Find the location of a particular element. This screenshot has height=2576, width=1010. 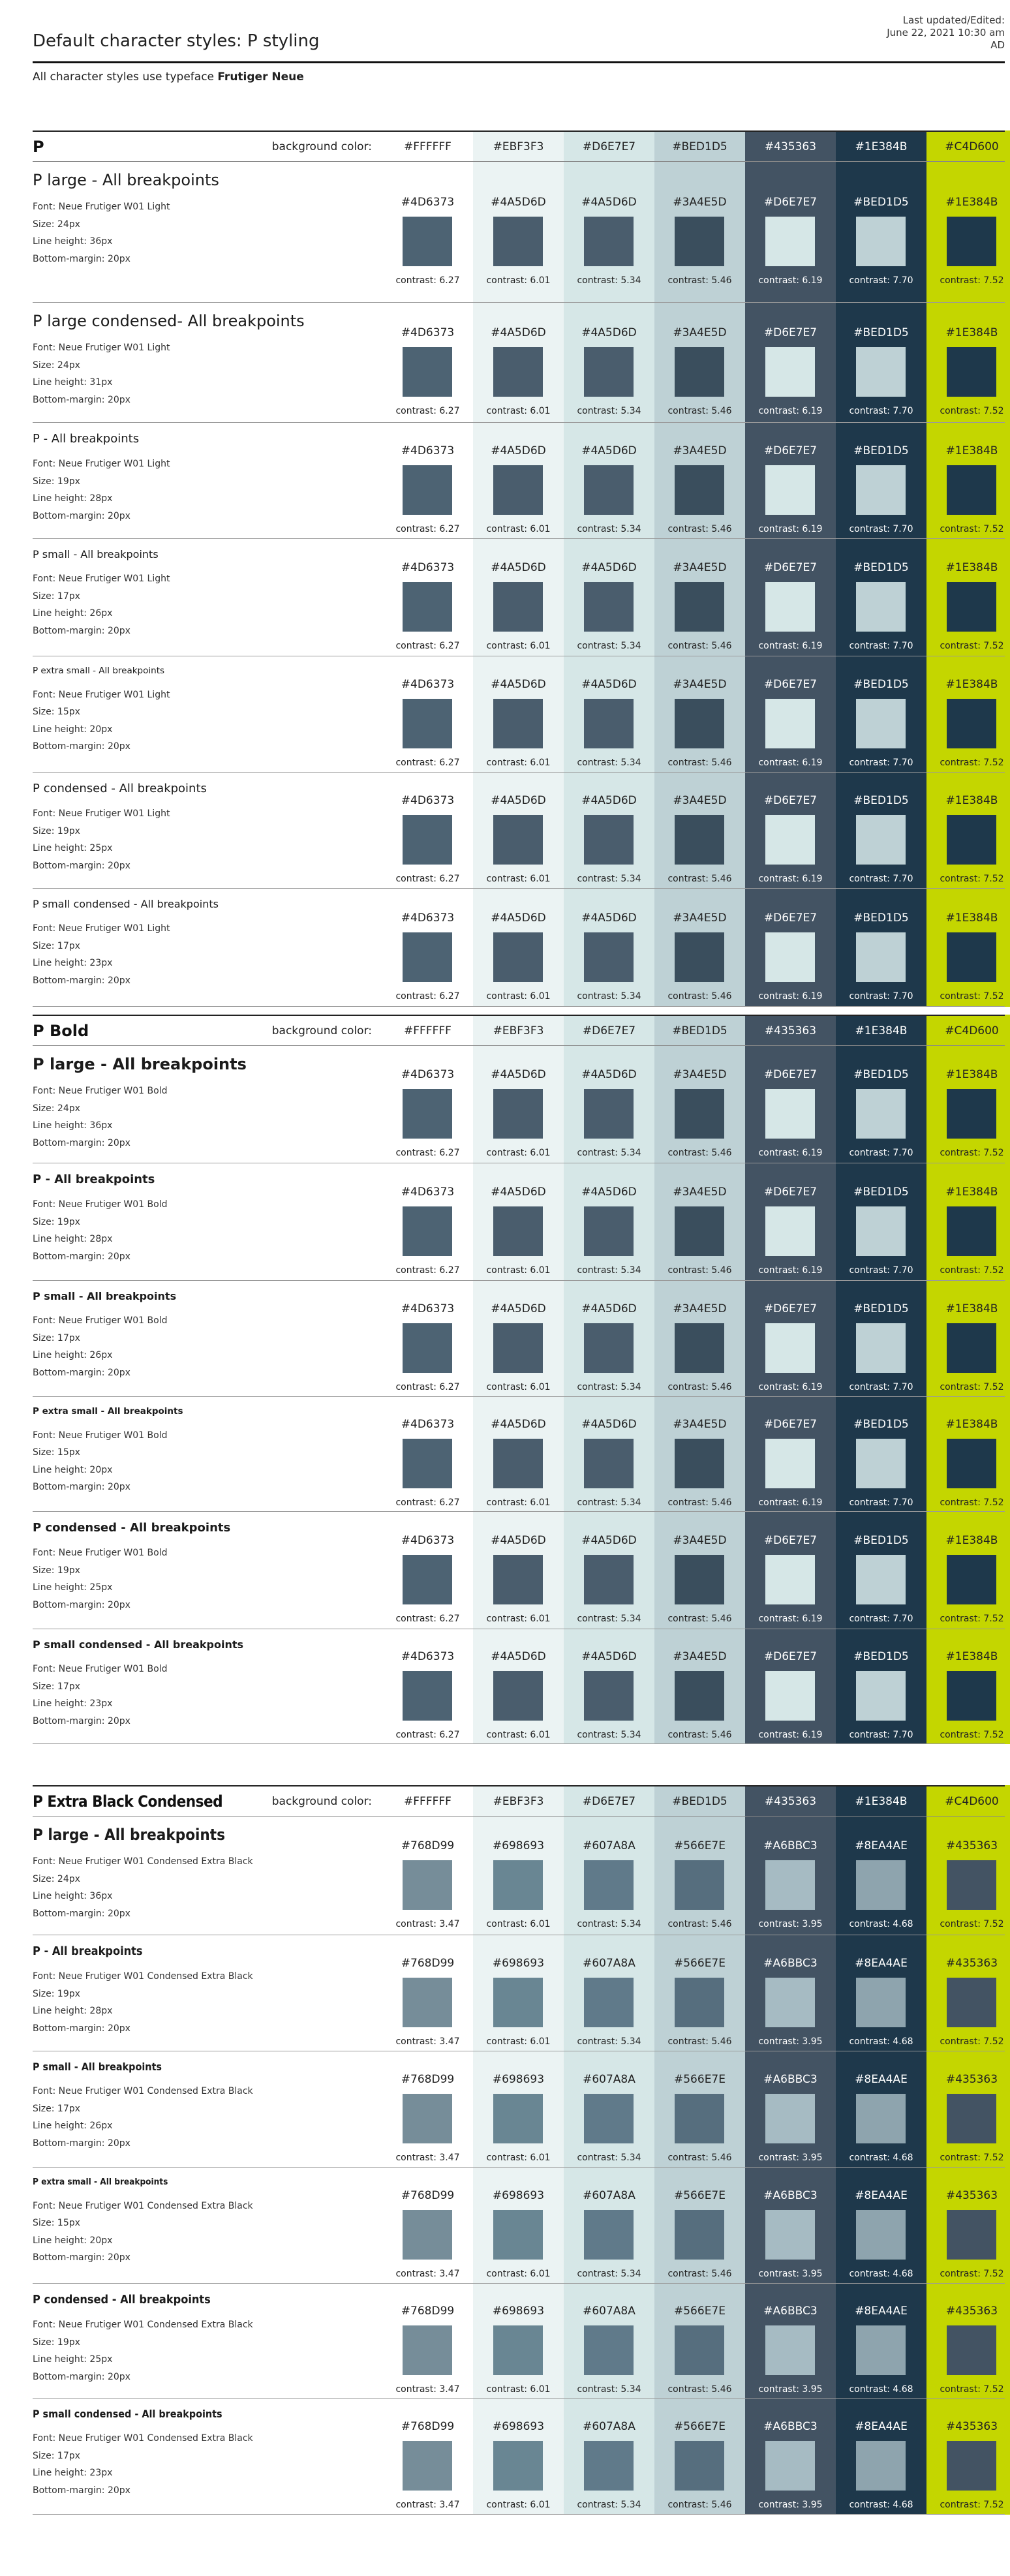

color-sample: #8EA4AE contrast: 4.68 is located at coordinates (881, 1996).